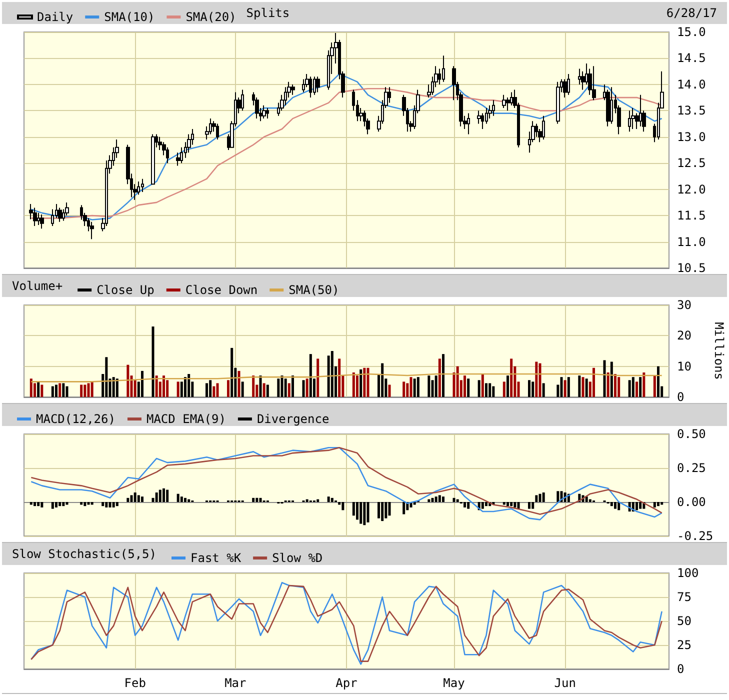  What do you see at coordinates (235, 683) in the screenshot?
I see `x-tick-label: Mar` at bounding box center [235, 683].